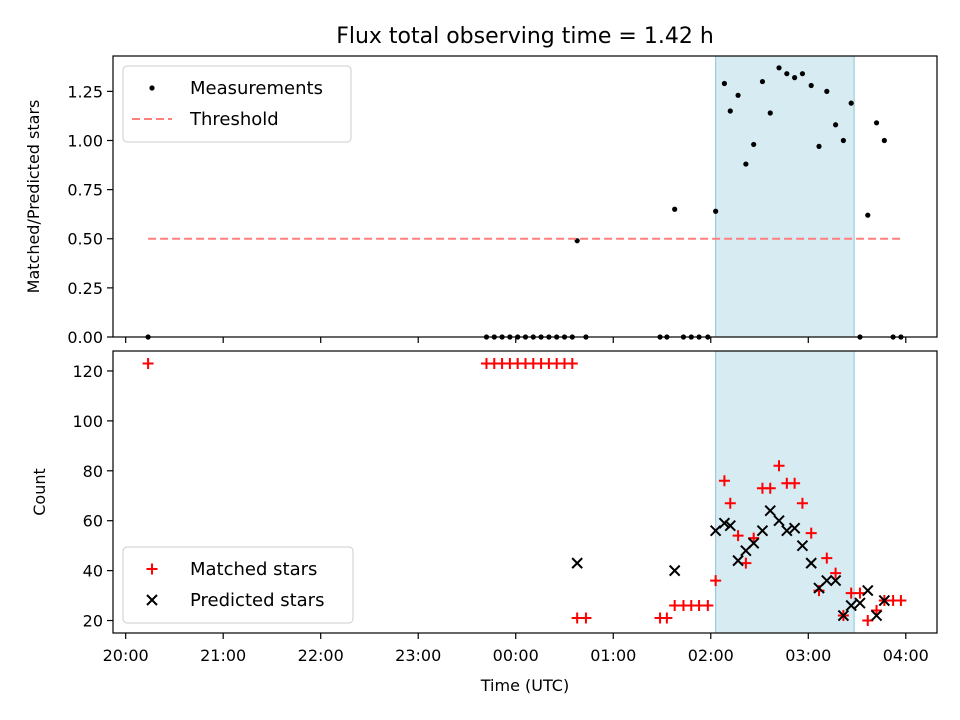 The height and width of the screenshot is (720, 960). What do you see at coordinates (152, 600) in the screenshot?
I see `legend-x-icon` at bounding box center [152, 600].